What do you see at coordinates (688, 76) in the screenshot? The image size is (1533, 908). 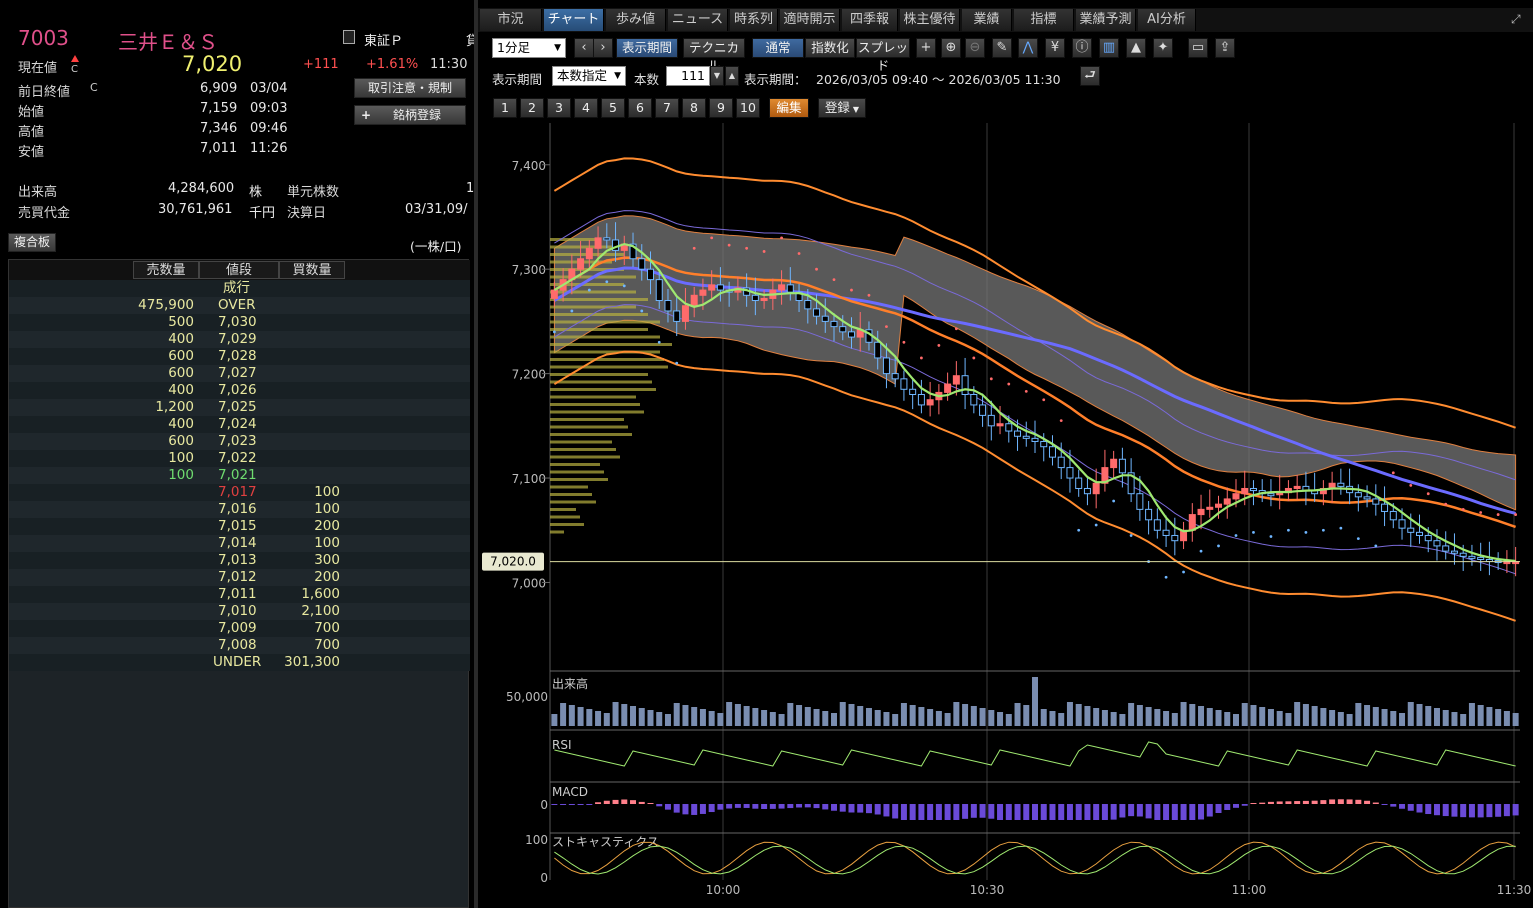 I see `count-input: 111` at bounding box center [688, 76].